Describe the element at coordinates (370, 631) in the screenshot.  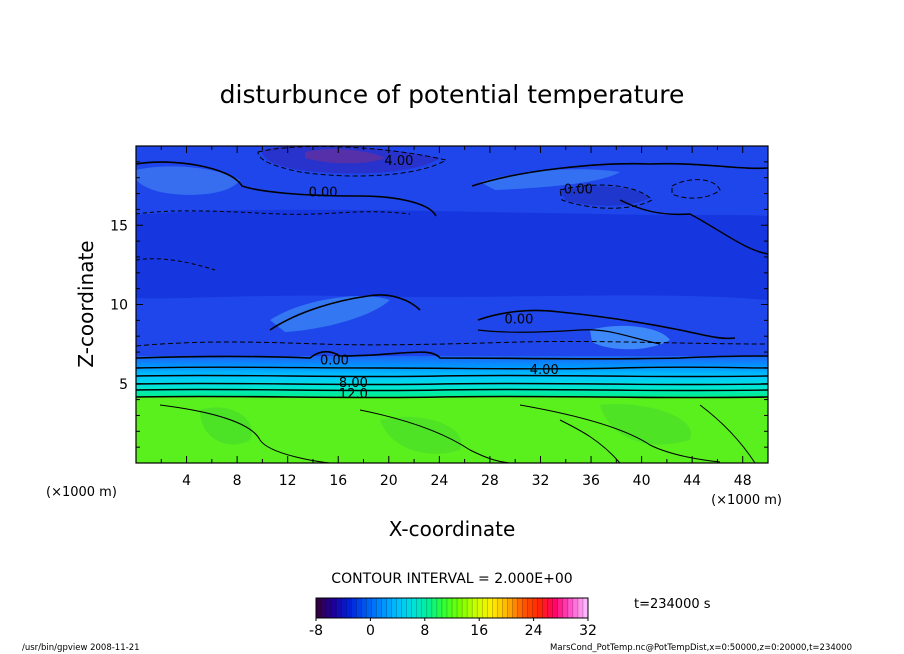
I see `colorbar-tick-label: 0` at that location.